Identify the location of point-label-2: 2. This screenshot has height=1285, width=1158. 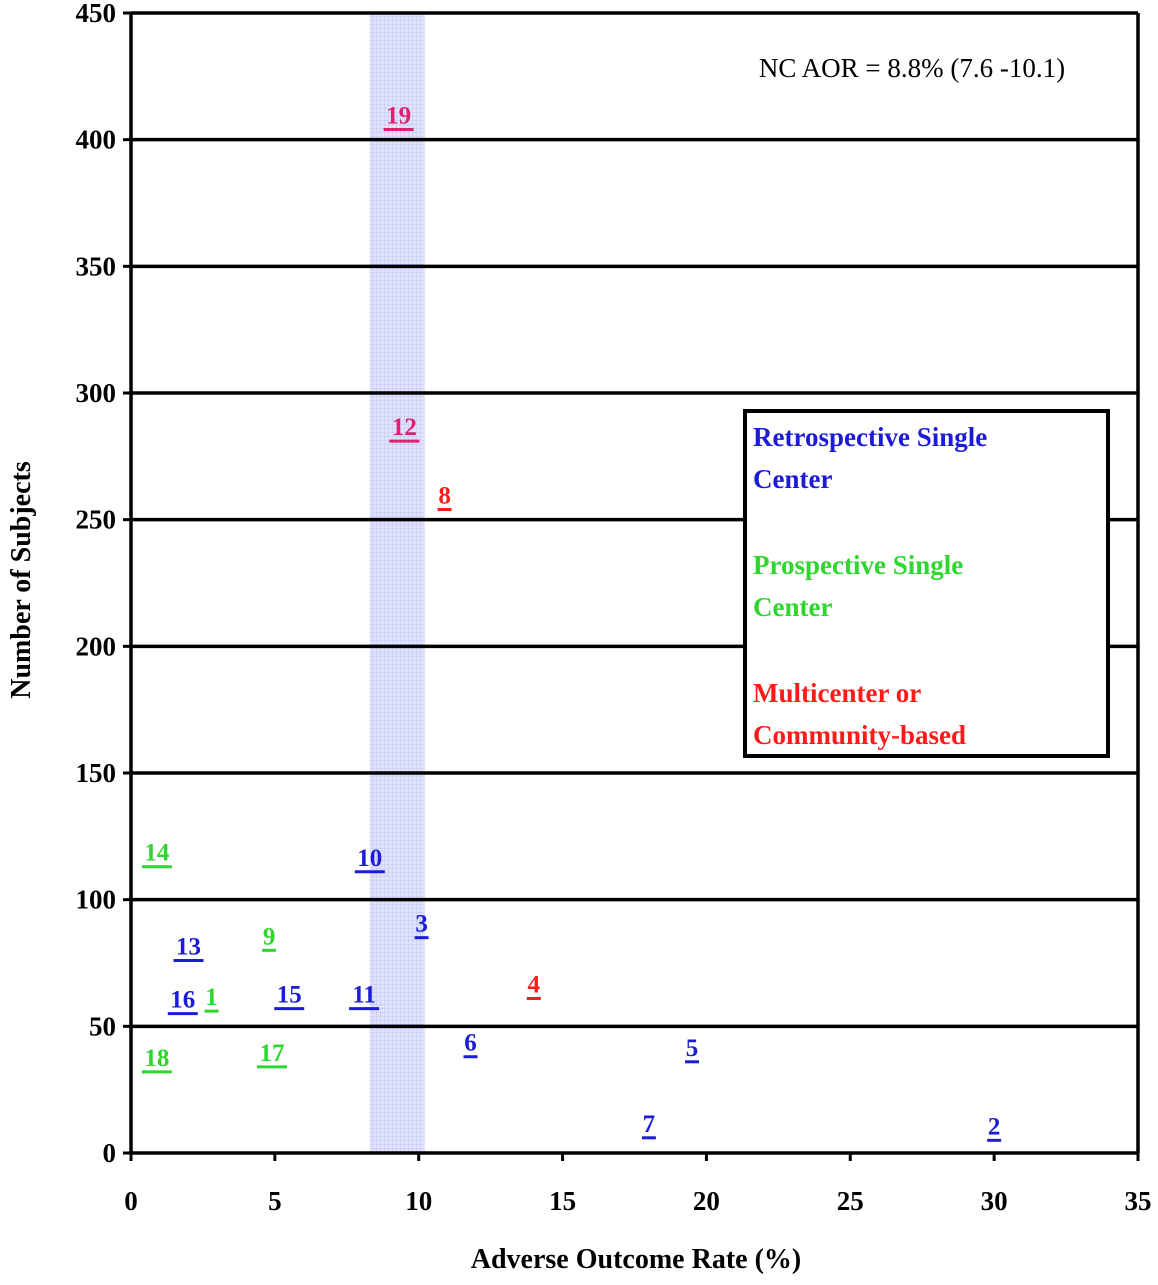
(994, 1126).